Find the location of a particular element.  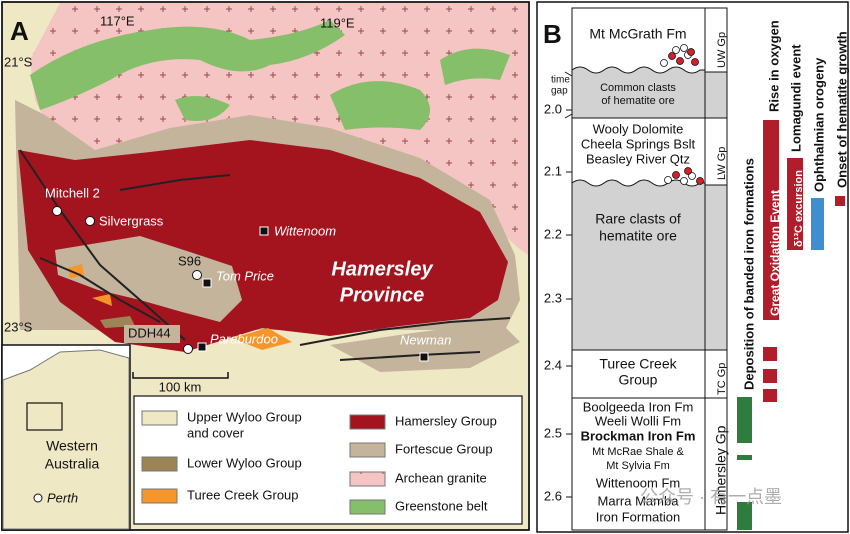

place-label: Silvergrass is located at coordinates (131, 220).